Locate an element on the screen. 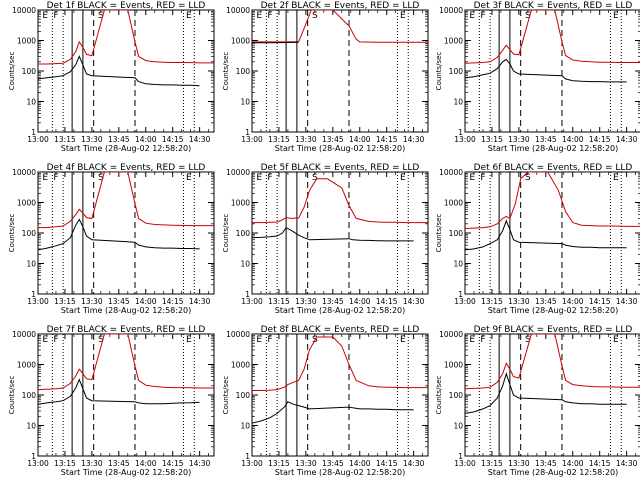  panel-title: Det 6f BLACK = Events, RED = LLD is located at coordinates (553, 168).